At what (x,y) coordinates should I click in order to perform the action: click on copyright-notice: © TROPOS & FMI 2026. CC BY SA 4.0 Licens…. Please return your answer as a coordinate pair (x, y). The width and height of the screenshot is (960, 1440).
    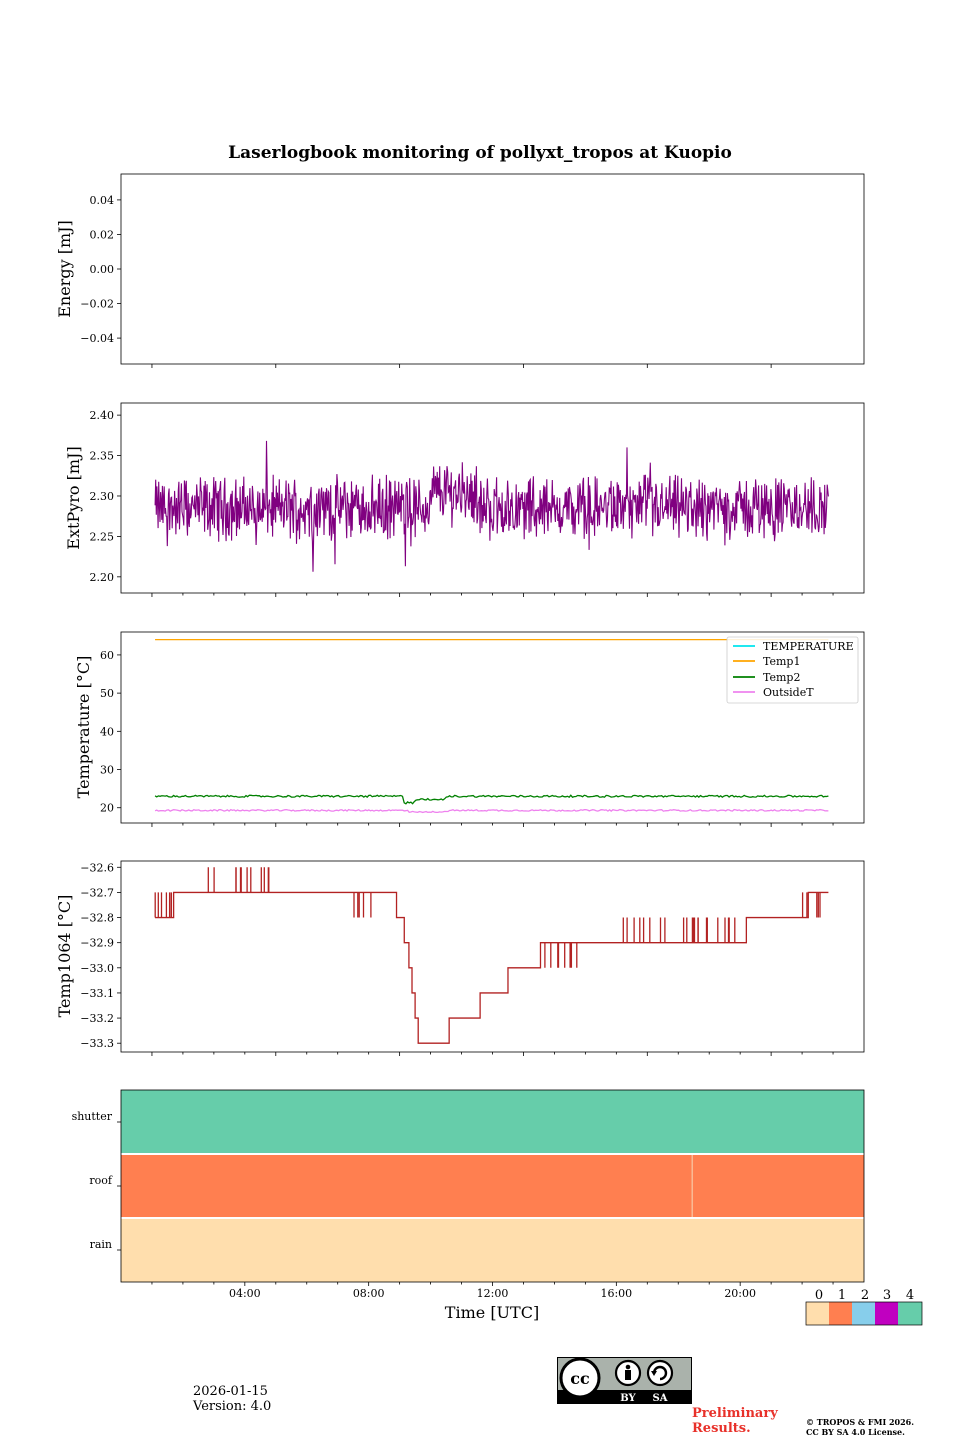
    Looking at the image, I should click on (860, 1427).